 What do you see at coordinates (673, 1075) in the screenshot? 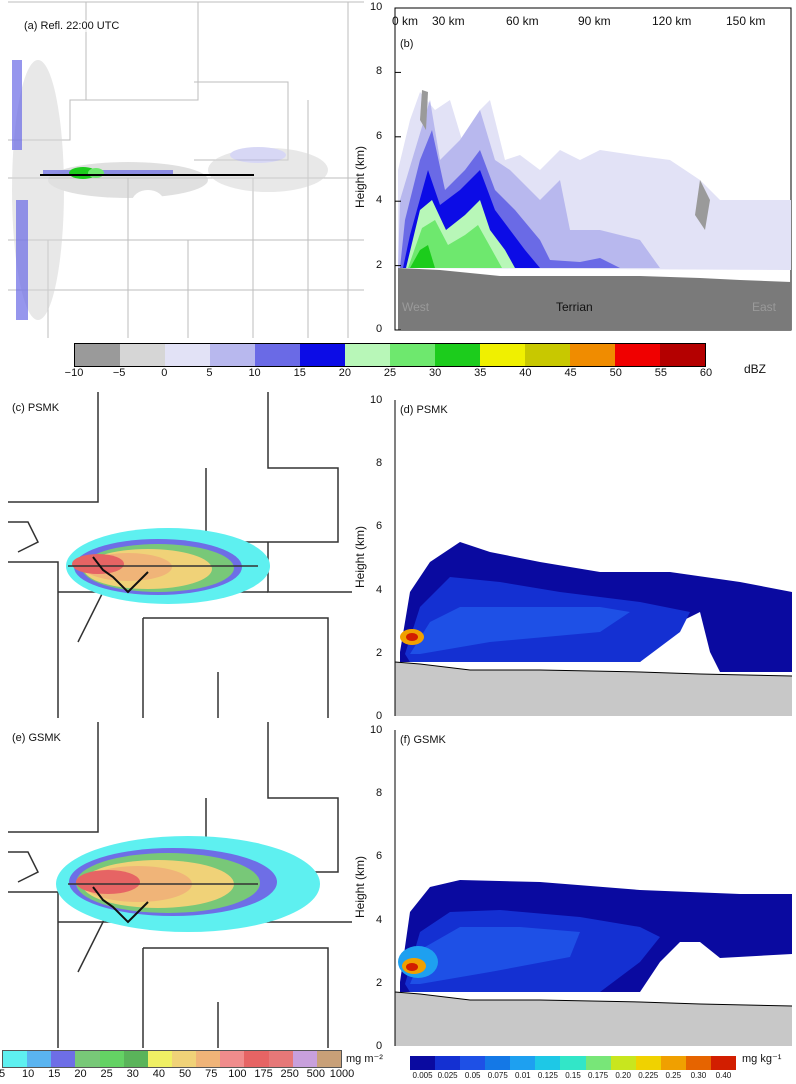
I see `colorbar-tick-label: 0.25` at bounding box center [673, 1075].